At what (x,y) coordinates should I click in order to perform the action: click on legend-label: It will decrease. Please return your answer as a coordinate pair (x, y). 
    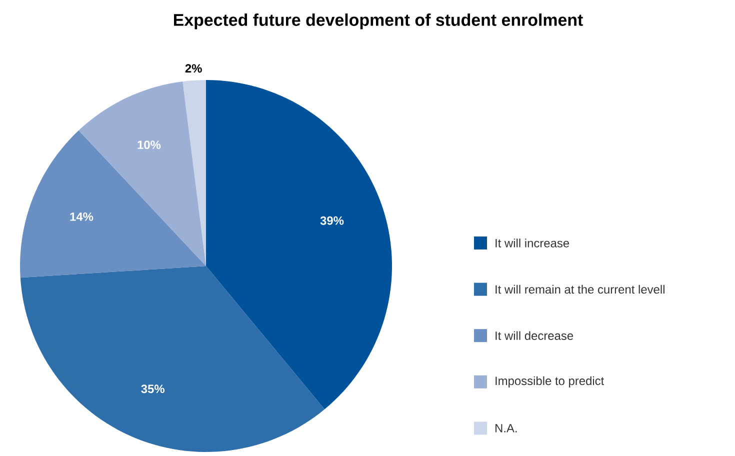
    Looking at the image, I should click on (535, 335).